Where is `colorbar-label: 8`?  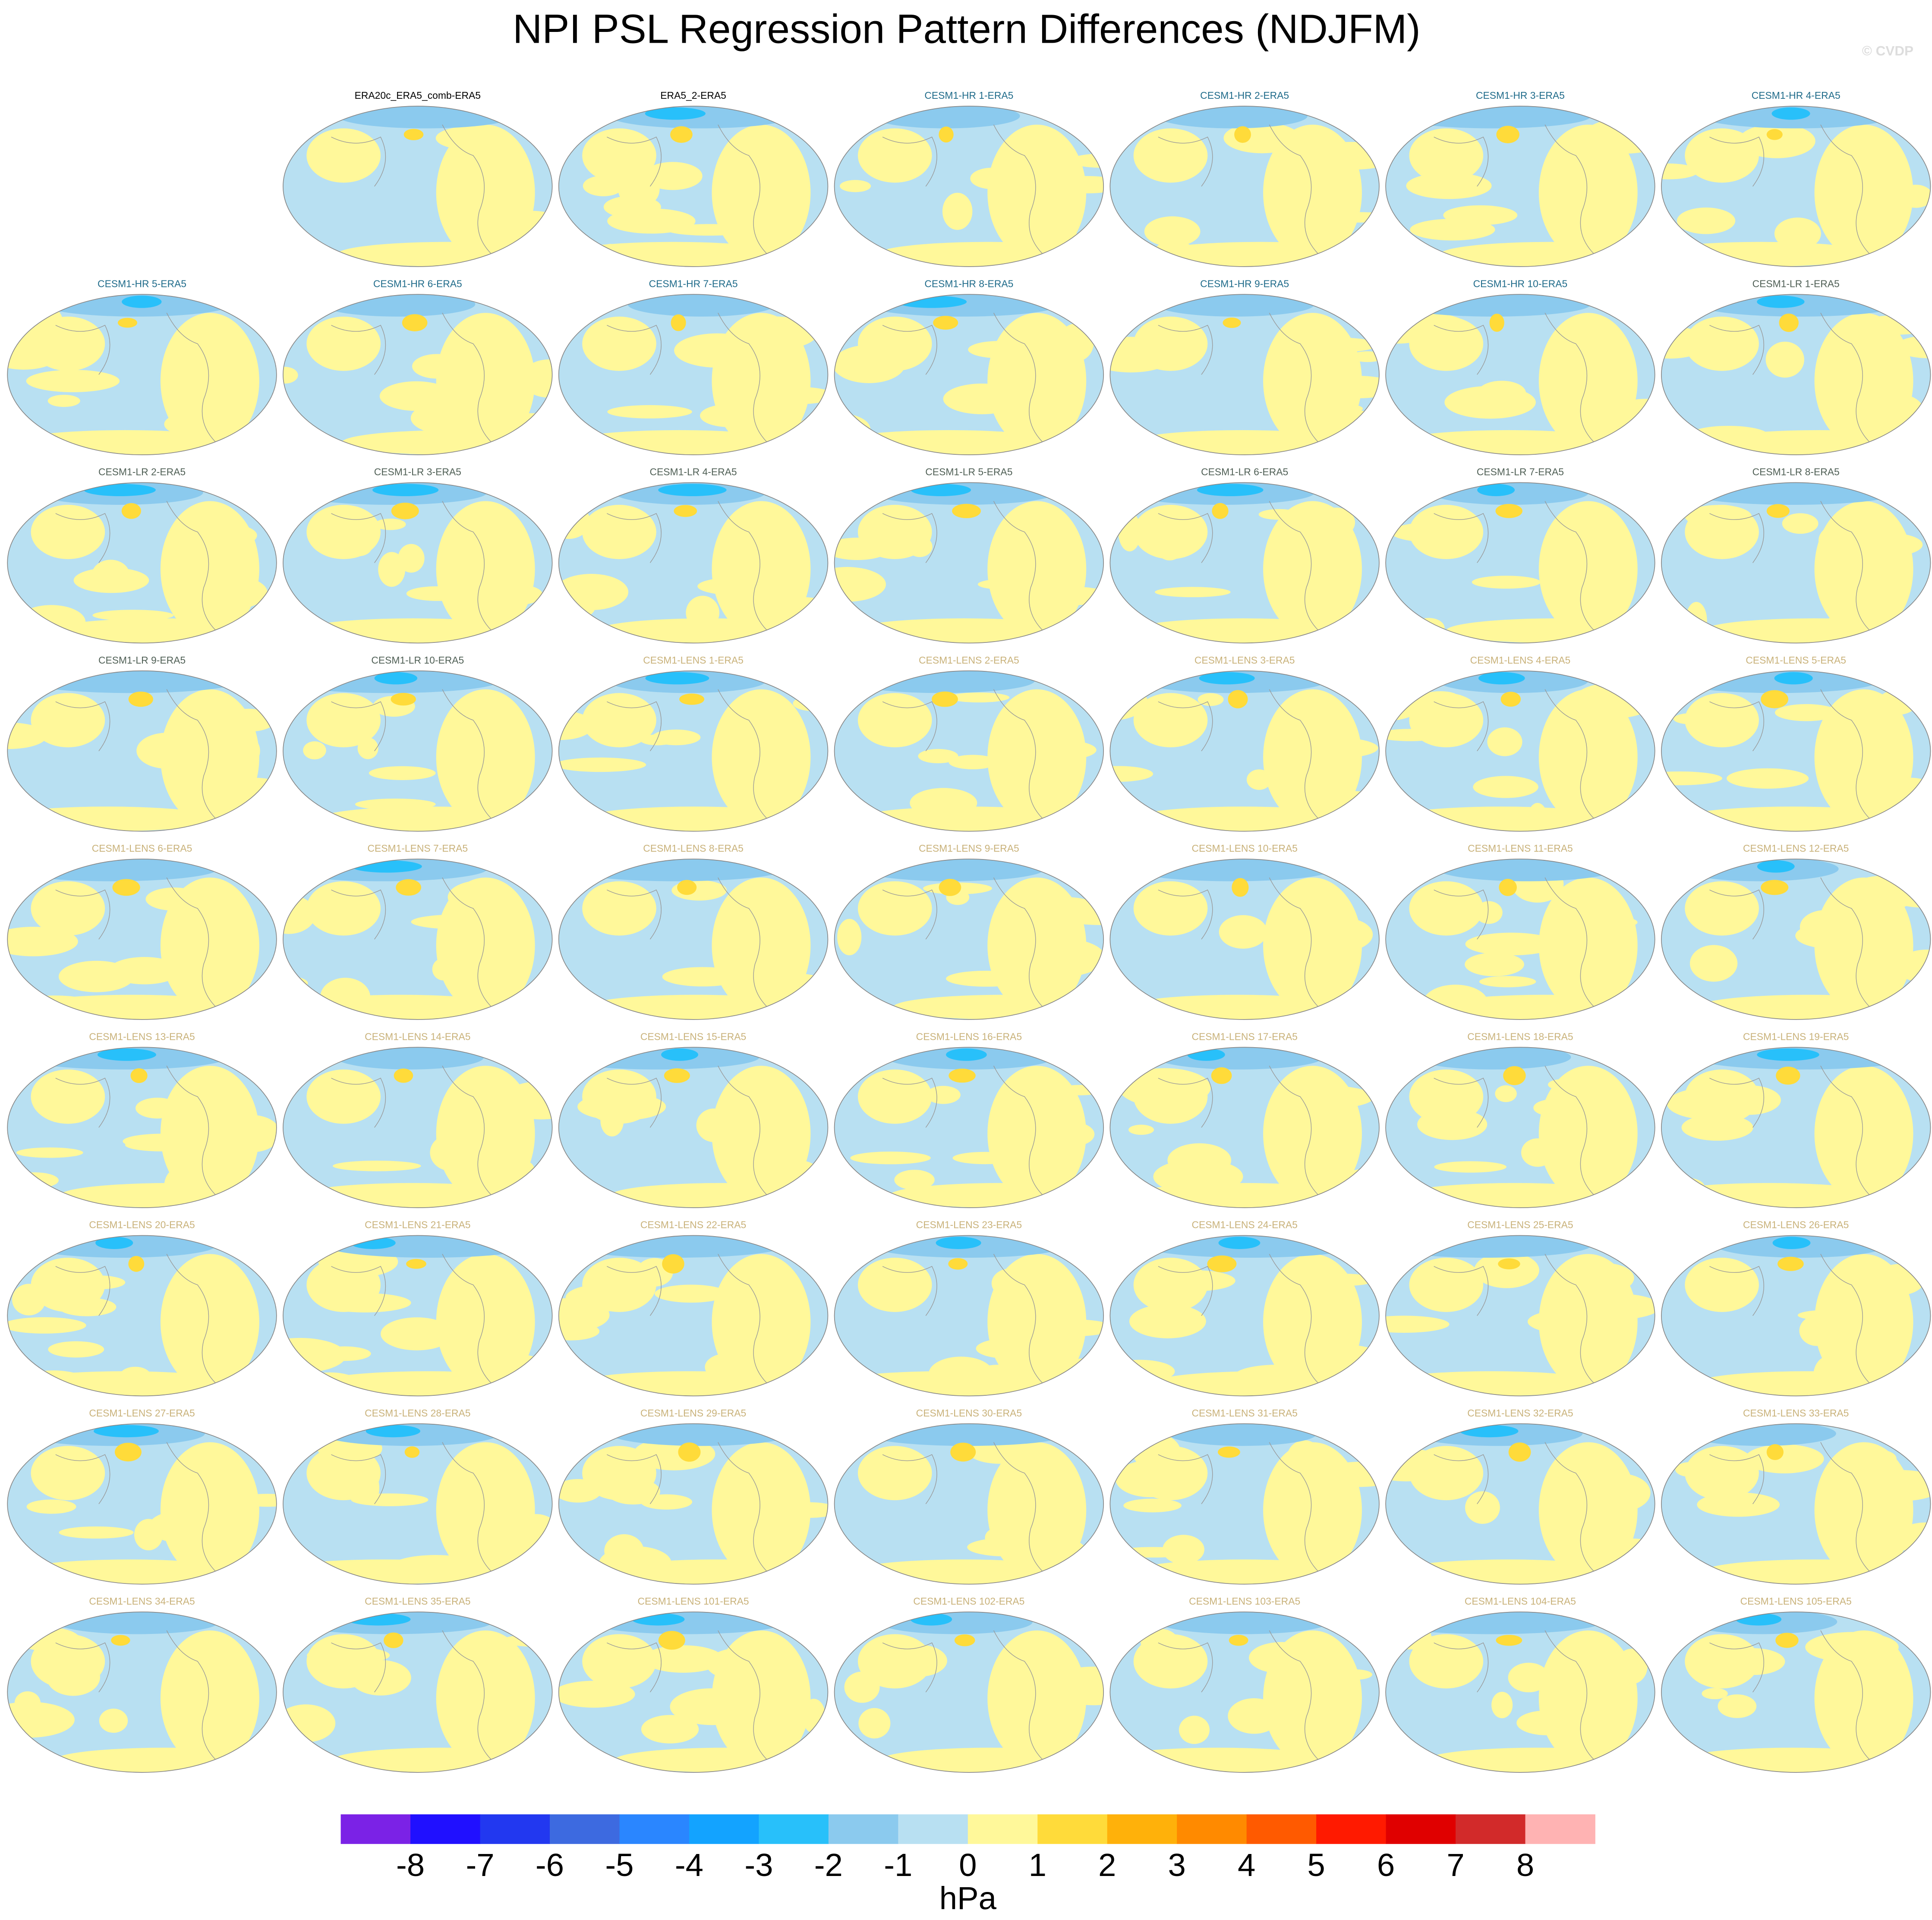 colorbar-label: 8 is located at coordinates (1525, 1865).